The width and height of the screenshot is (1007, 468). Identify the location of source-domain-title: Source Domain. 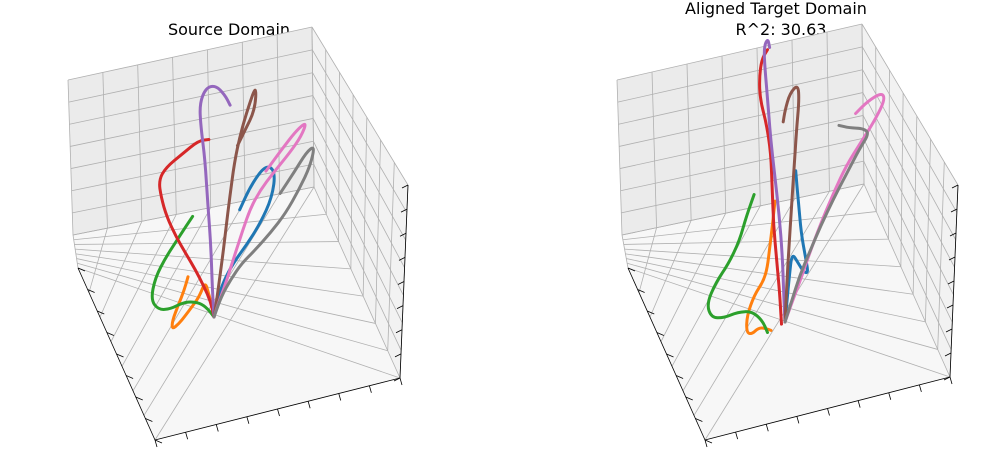
(229, 29).